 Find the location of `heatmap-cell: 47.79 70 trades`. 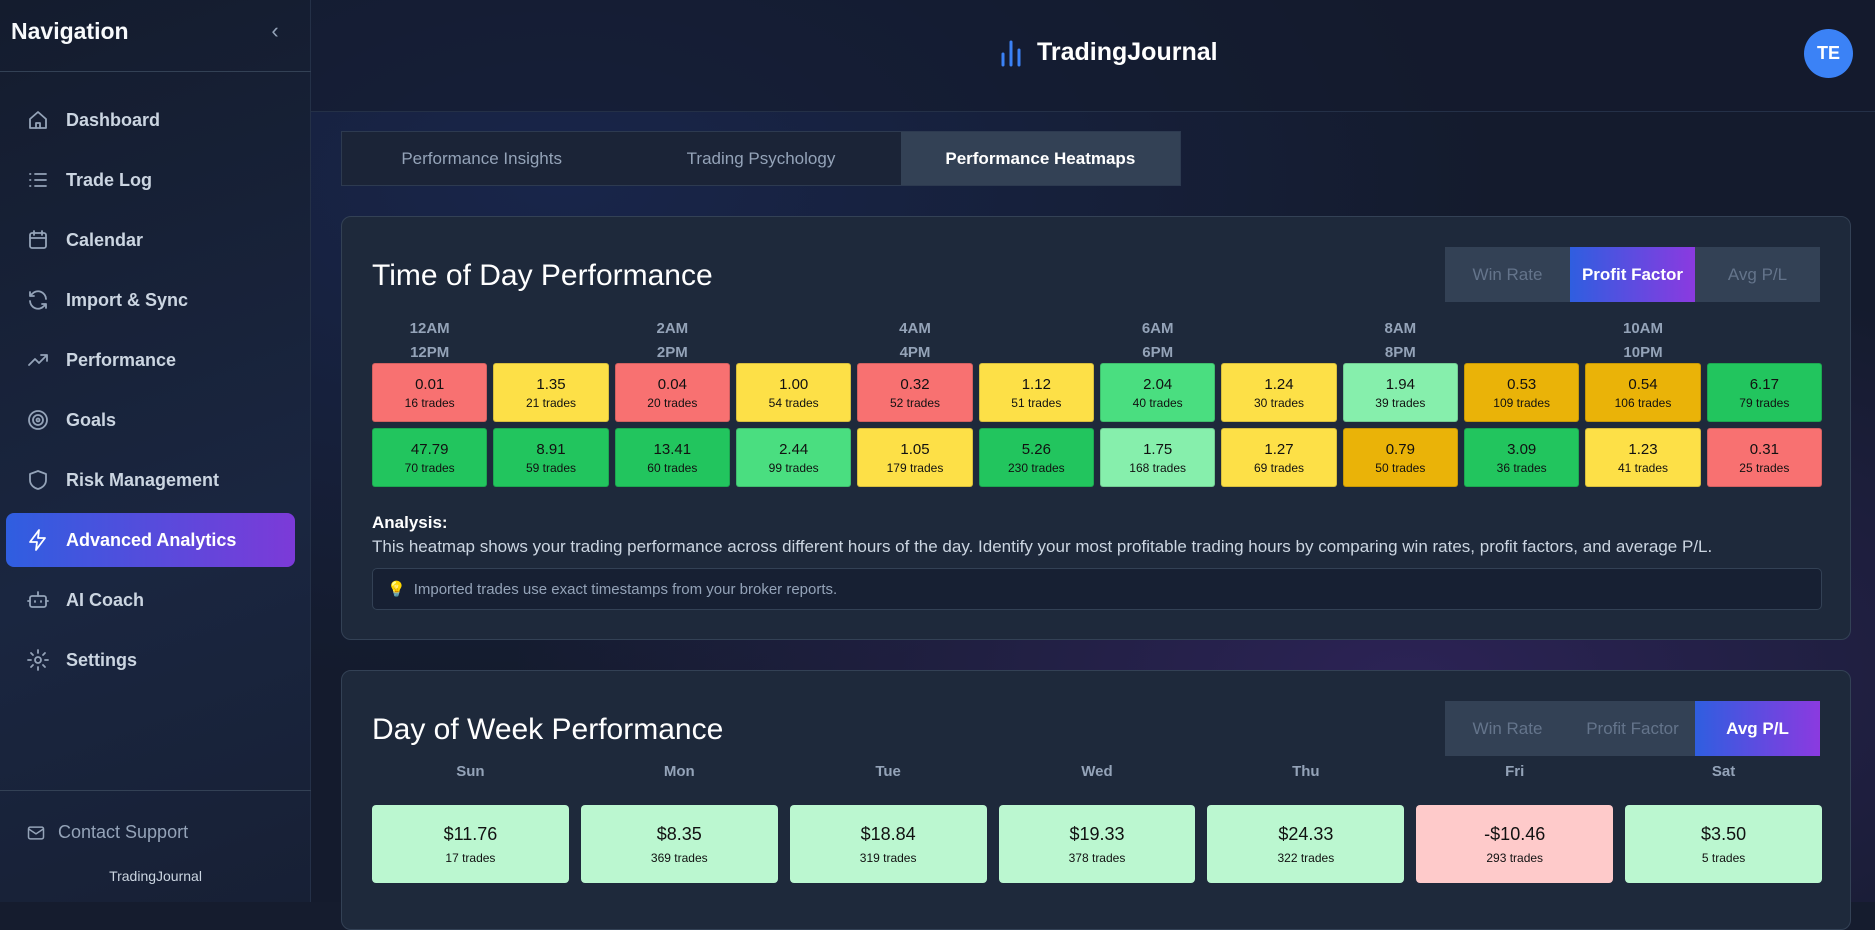

heatmap-cell: 47.79 70 trades is located at coordinates (430, 457).